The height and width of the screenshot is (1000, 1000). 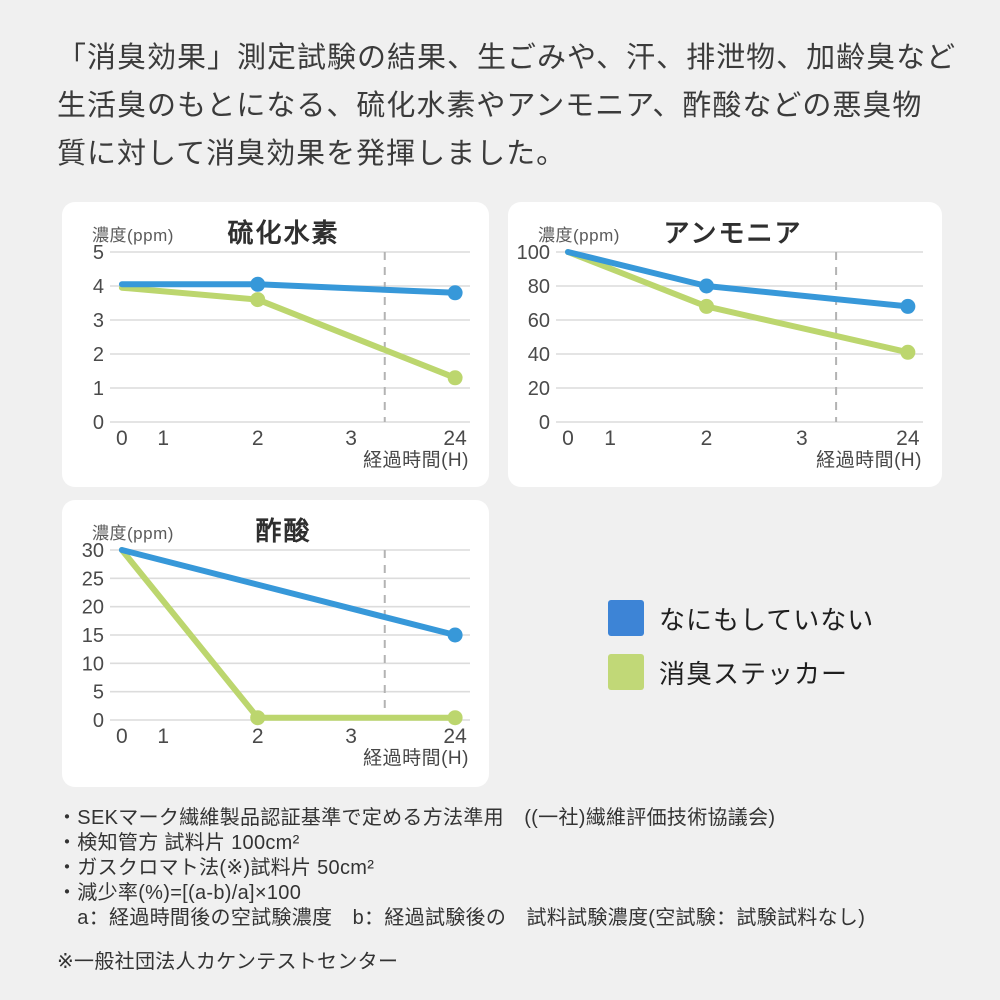 What do you see at coordinates (283, 233) in the screenshot?
I see `chart-title: 硫化水素` at bounding box center [283, 233].